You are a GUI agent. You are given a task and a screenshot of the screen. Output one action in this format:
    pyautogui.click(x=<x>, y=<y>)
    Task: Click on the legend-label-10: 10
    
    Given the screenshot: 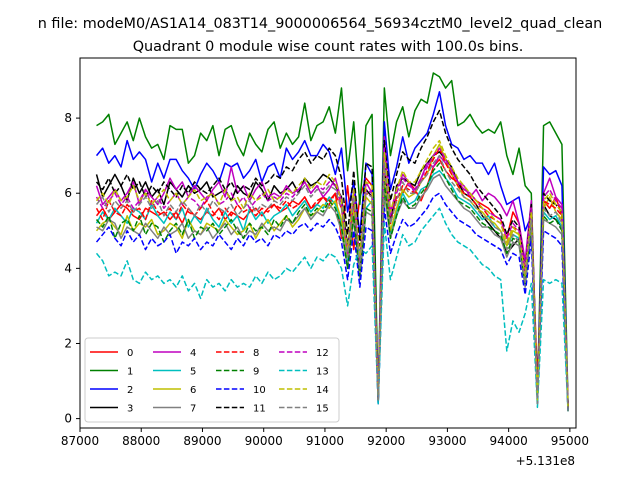 What is the action you would take?
    pyautogui.click(x=259, y=390)
    